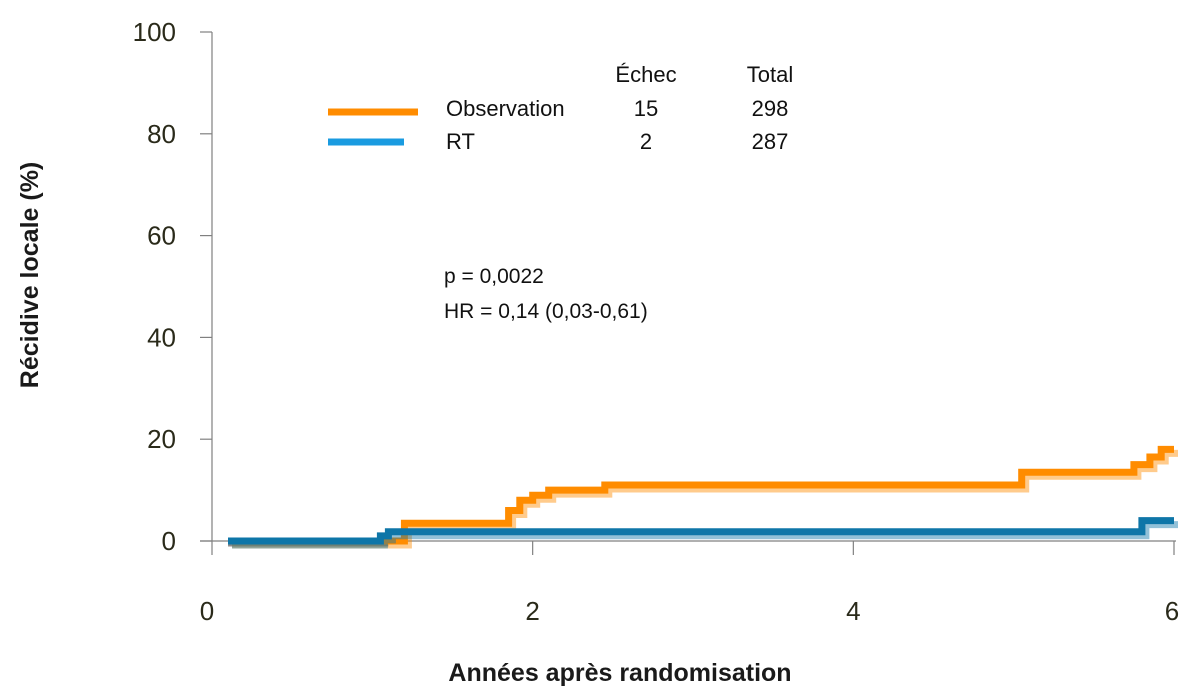 This screenshot has height=696, width=1180. I want to click on series-line-observation, so click(701, 495).